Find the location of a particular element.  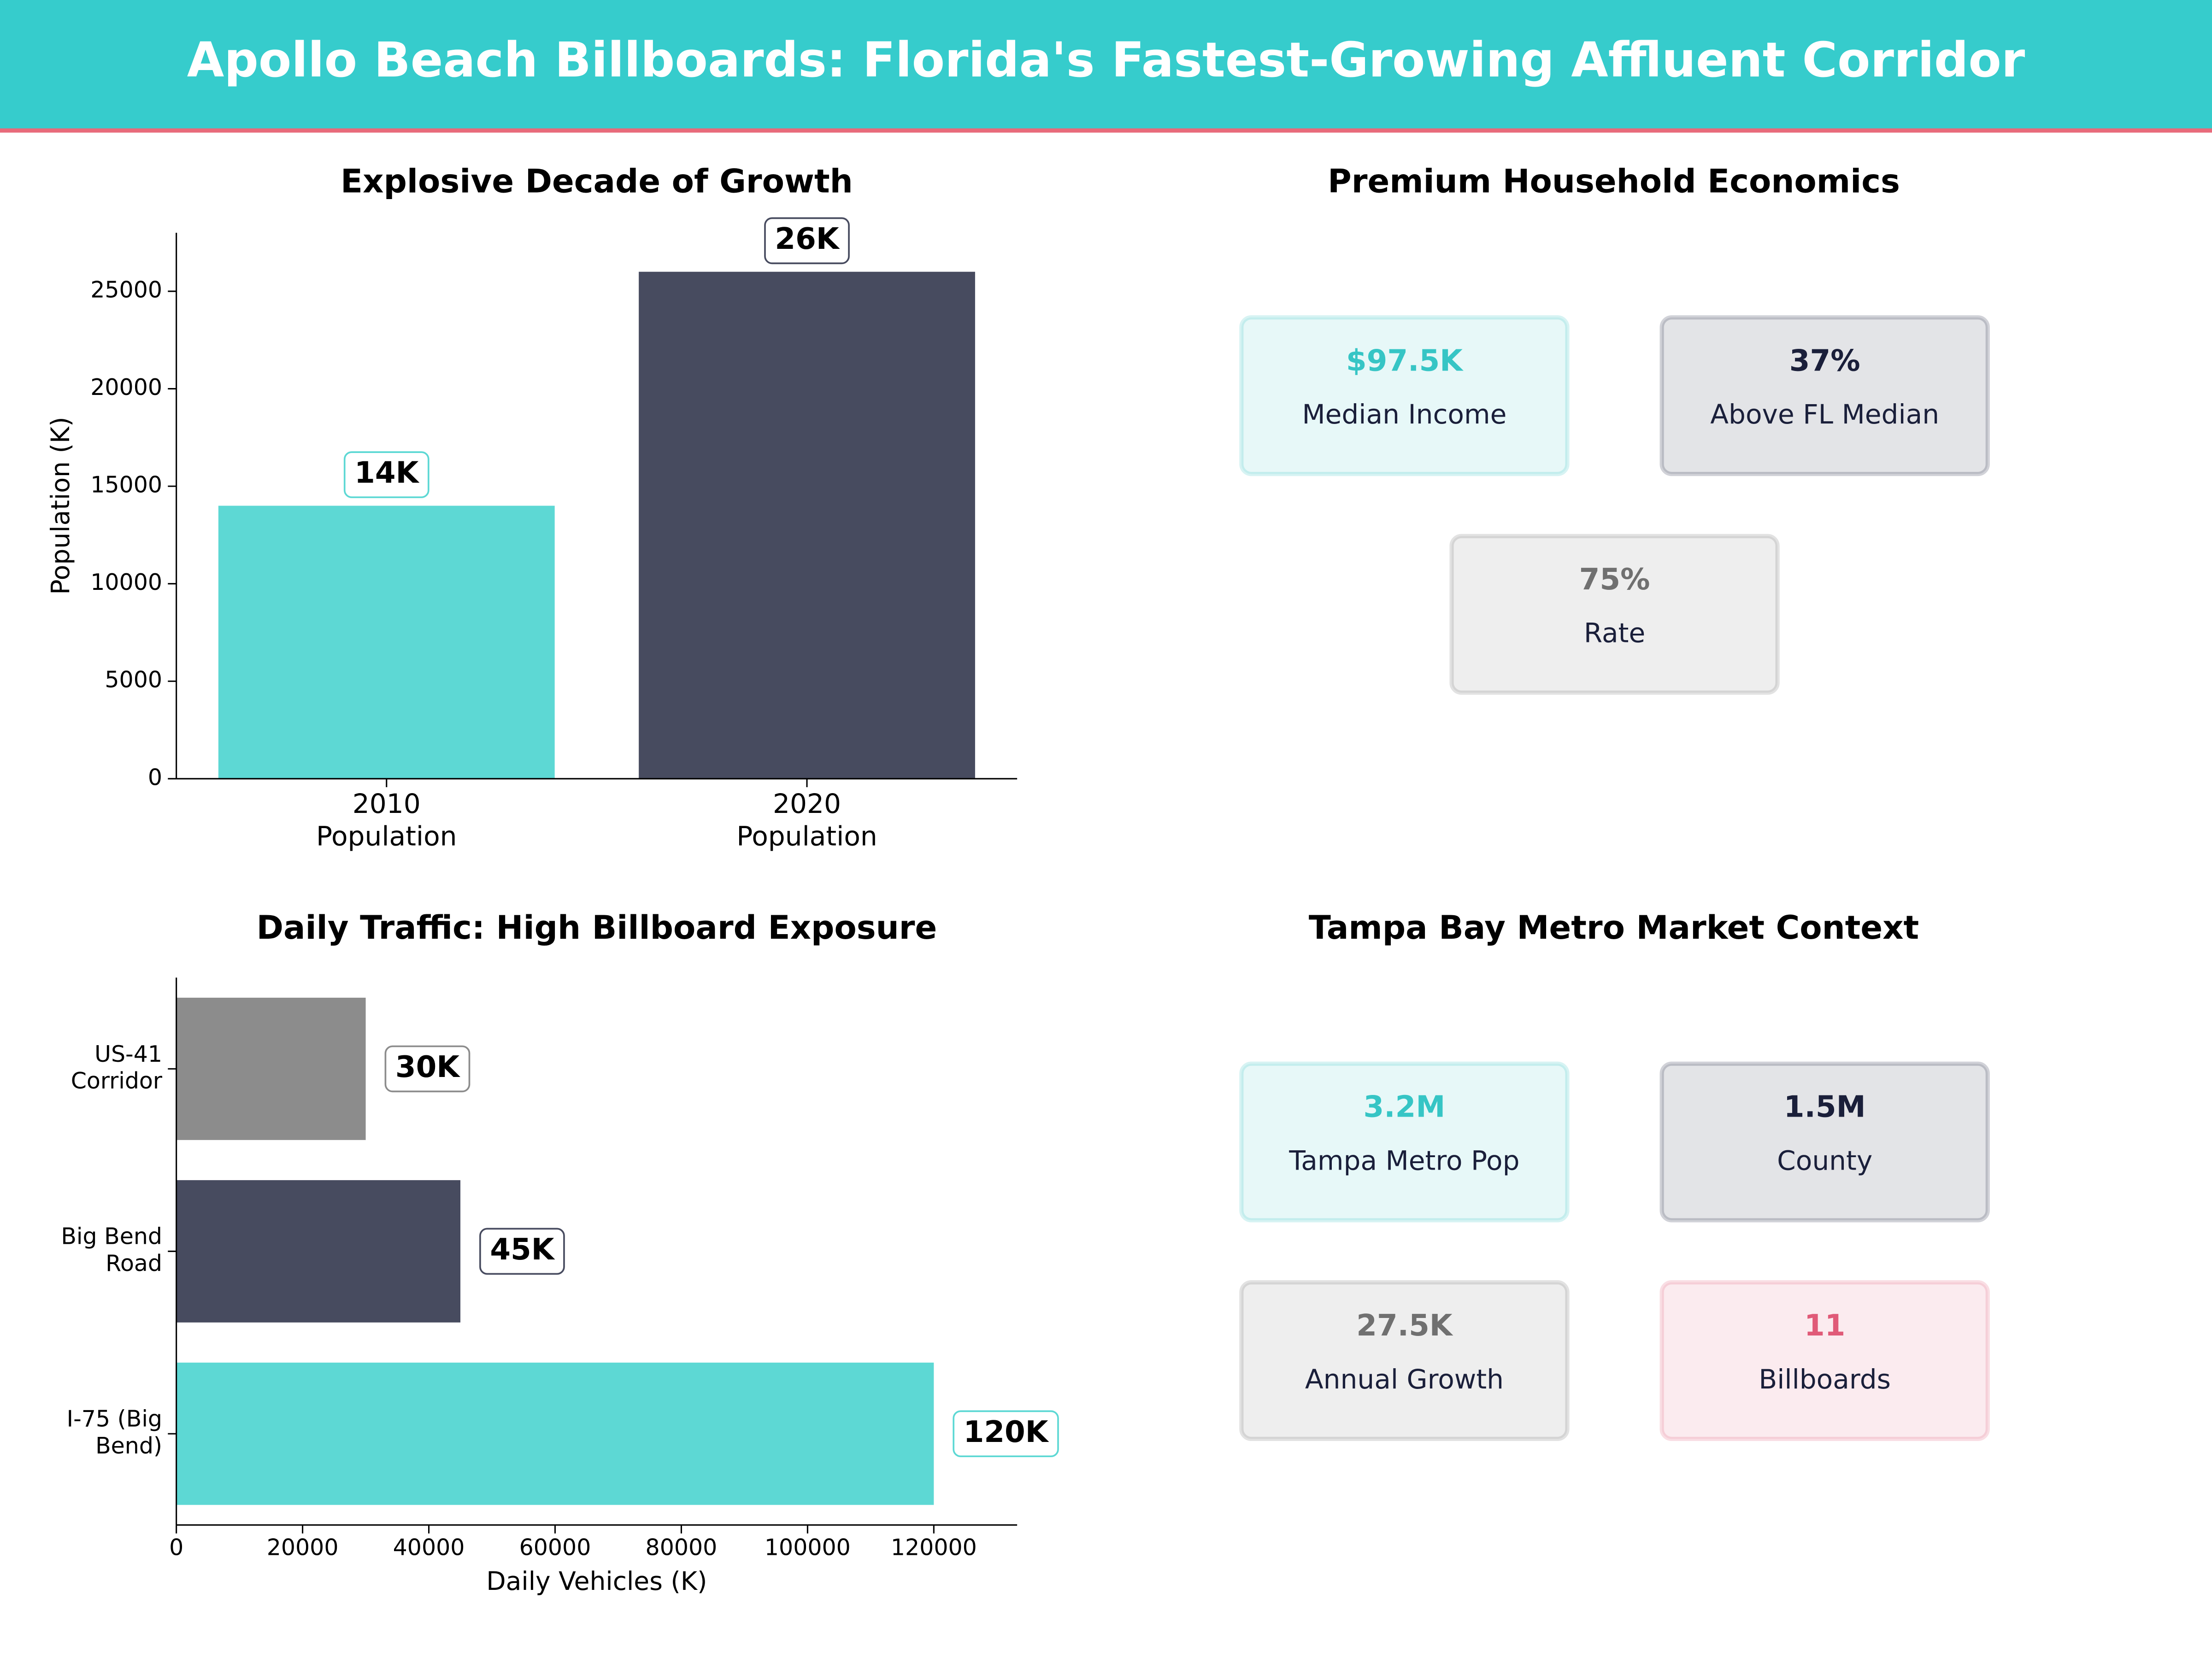

card-value: 37% is located at coordinates (1824, 360).